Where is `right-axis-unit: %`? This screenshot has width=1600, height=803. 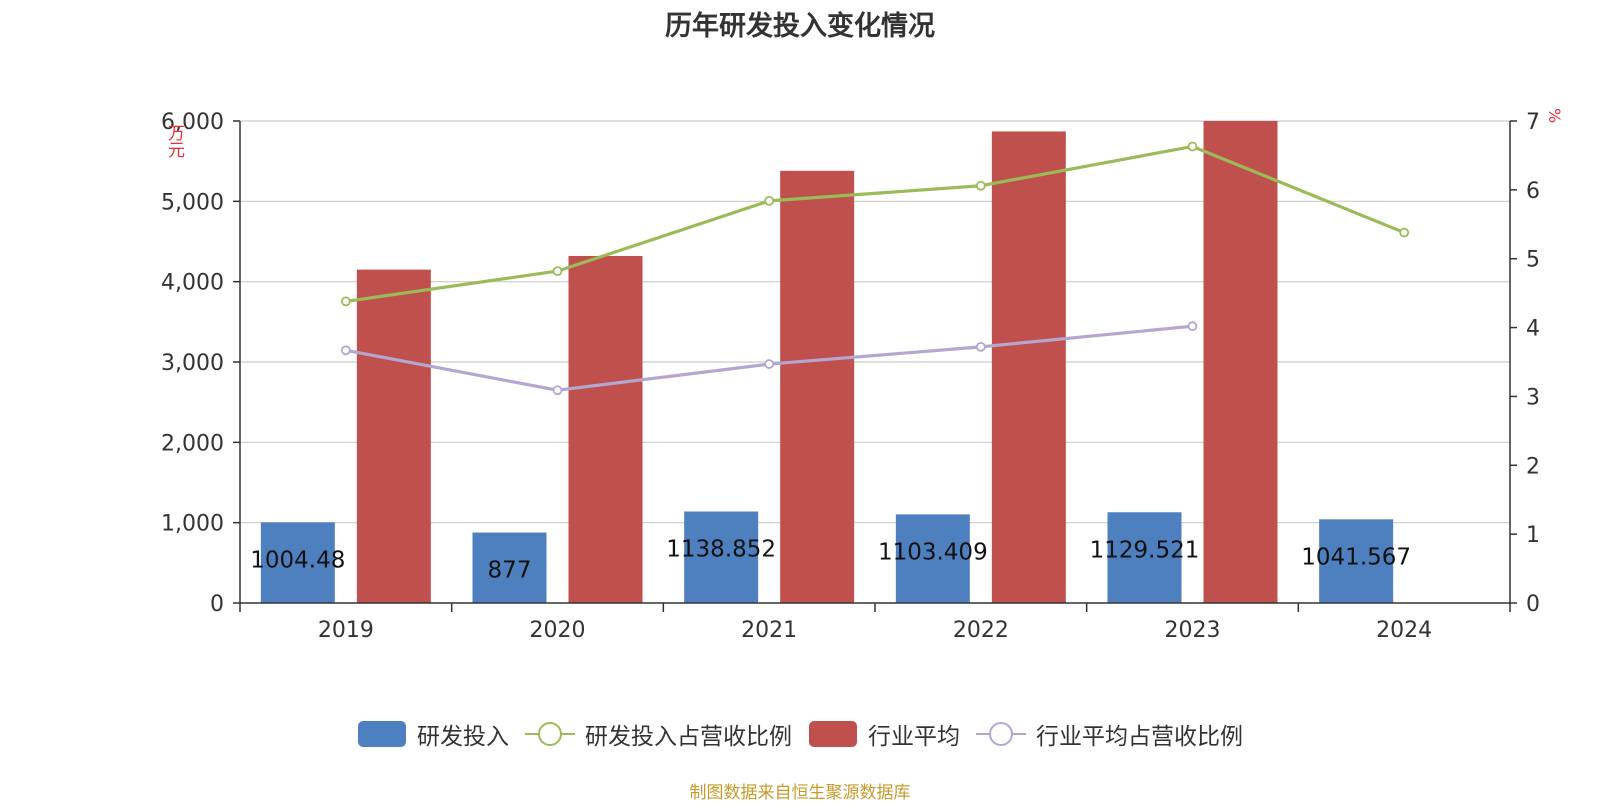
right-axis-unit: % is located at coordinates (1554, 116).